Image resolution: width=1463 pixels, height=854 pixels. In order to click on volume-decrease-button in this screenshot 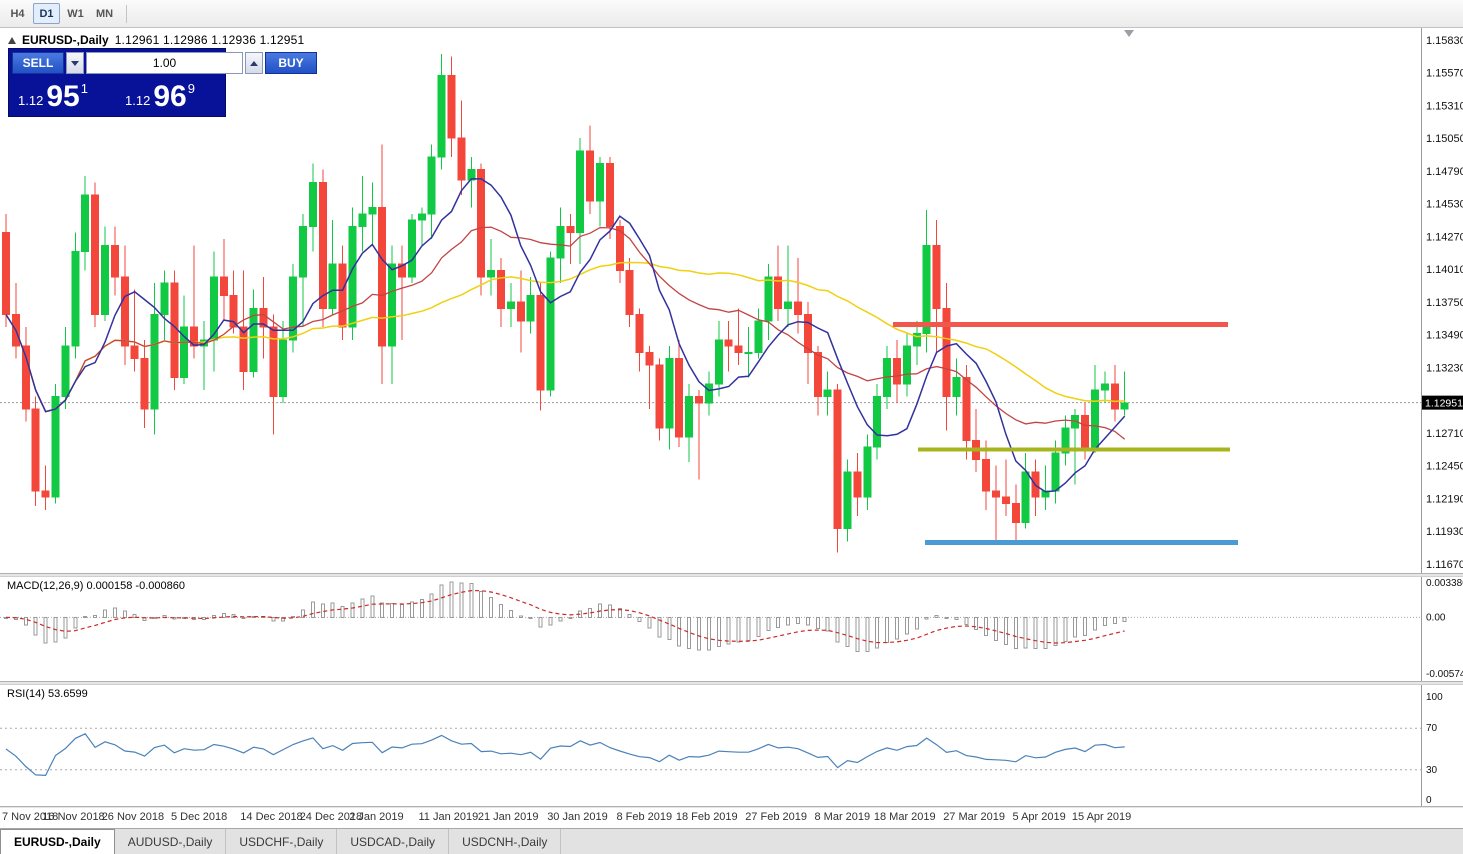, I will do `click(75, 63)`.